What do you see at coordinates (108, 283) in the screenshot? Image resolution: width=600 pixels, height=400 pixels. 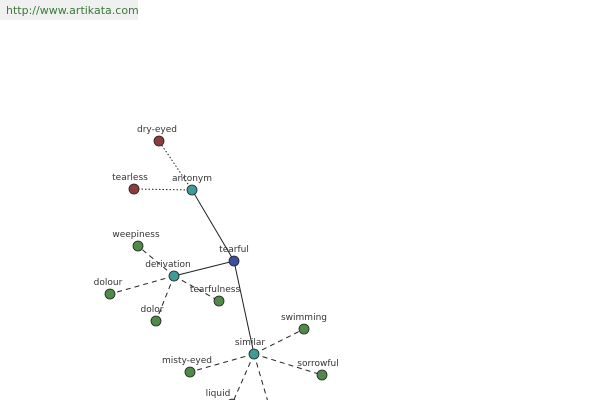 I see `node-label: dolour` at bounding box center [108, 283].